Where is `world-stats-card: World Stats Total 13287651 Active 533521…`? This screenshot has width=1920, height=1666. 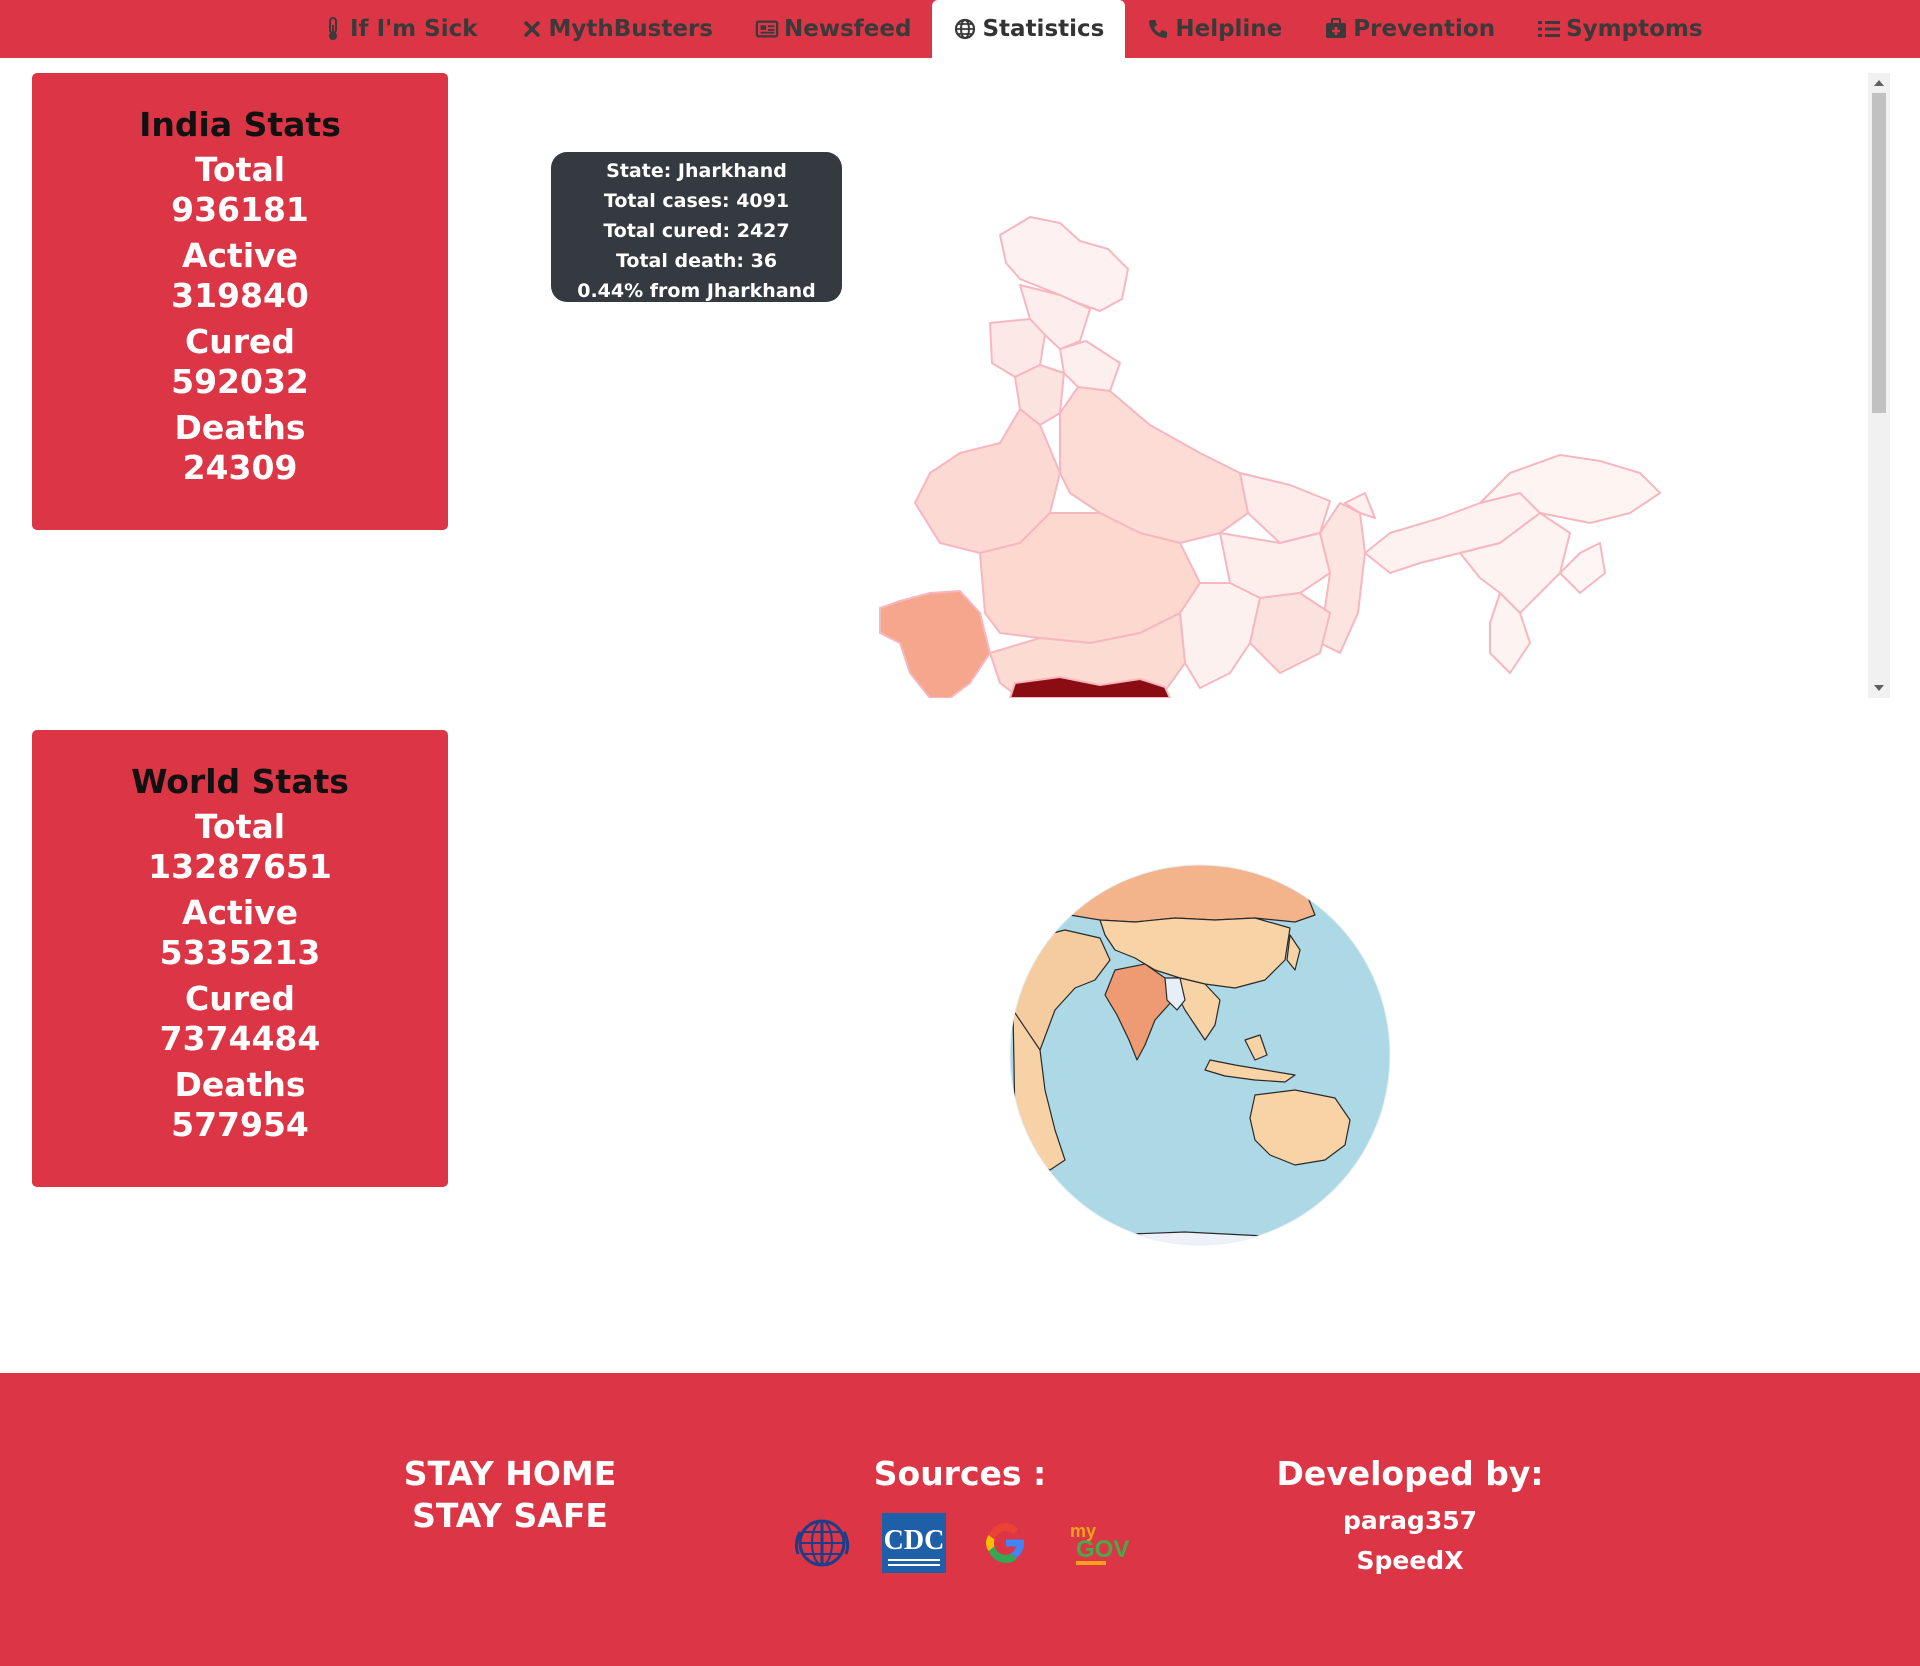
world-stats-card: World Stats Total 13287651 Active 533521… is located at coordinates (240, 958).